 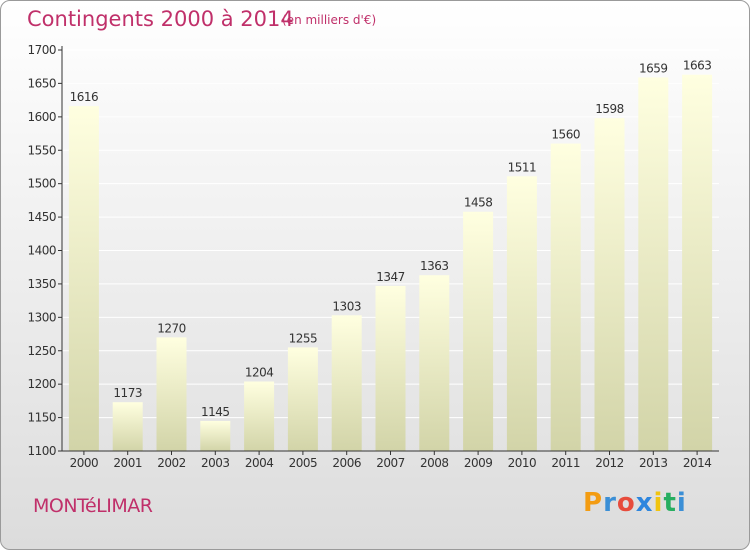 I want to click on x-tick-label: 2010, so click(x=522, y=463).